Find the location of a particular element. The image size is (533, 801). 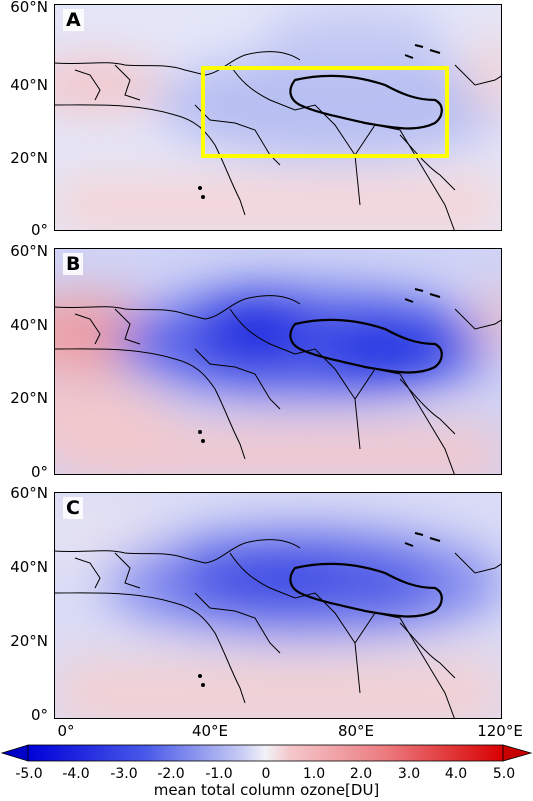

cb-tick-9: 4.0 is located at coordinates (456, 774).